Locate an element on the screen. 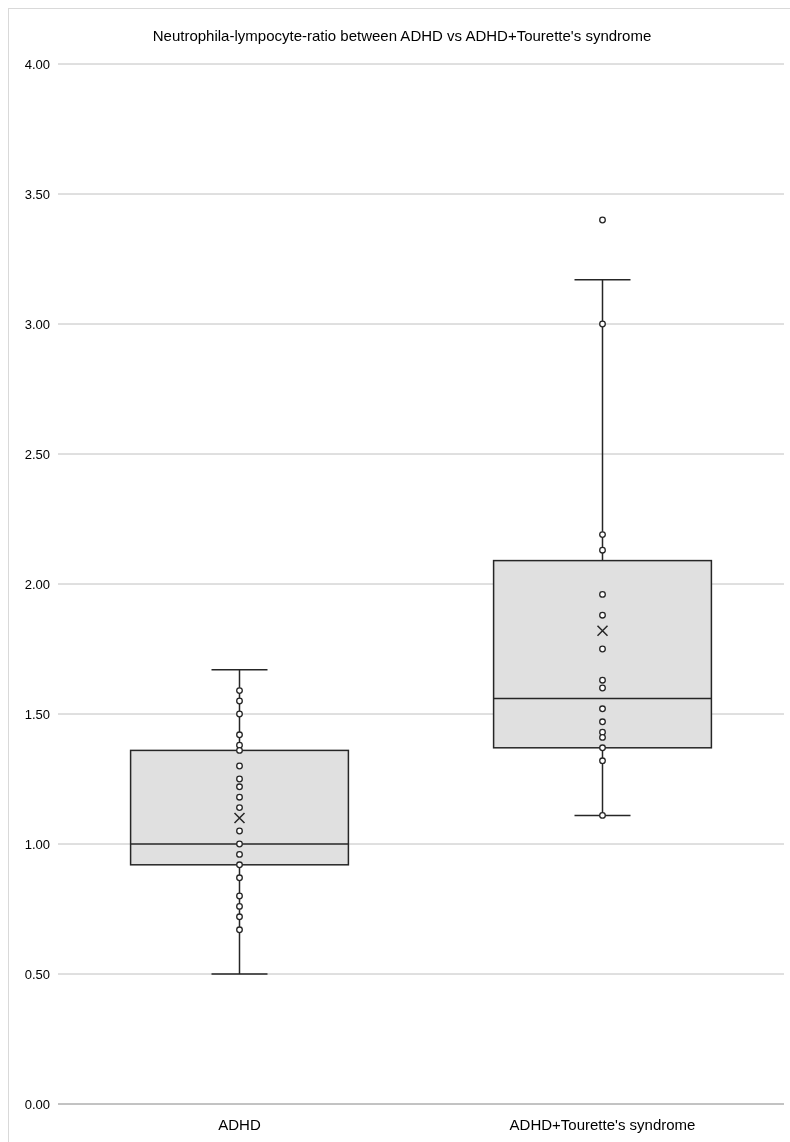  y-tick-label: 3.50 is located at coordinates (37, 194).